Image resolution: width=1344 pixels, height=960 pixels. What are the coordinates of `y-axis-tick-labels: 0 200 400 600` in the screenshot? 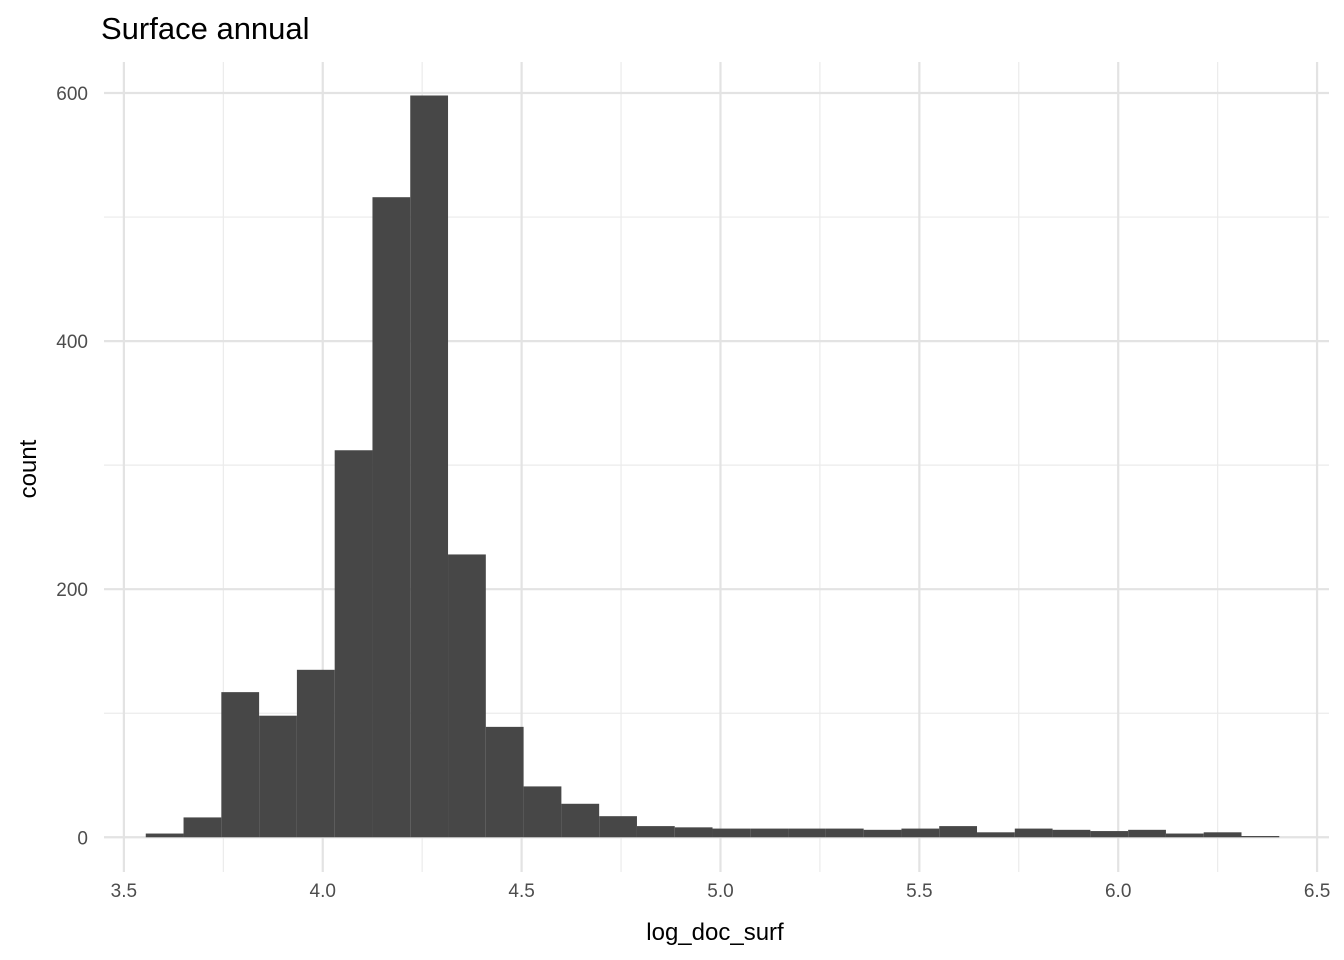 It's located at (72, 466).